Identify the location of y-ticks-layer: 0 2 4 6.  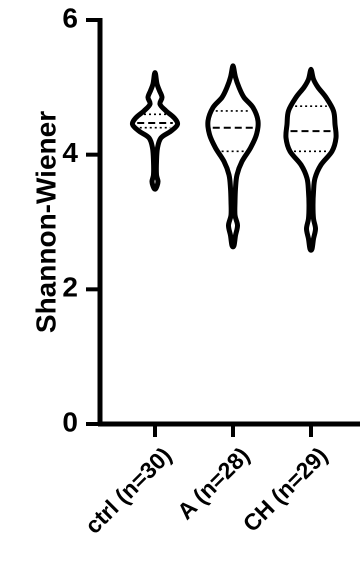
(81, 219).